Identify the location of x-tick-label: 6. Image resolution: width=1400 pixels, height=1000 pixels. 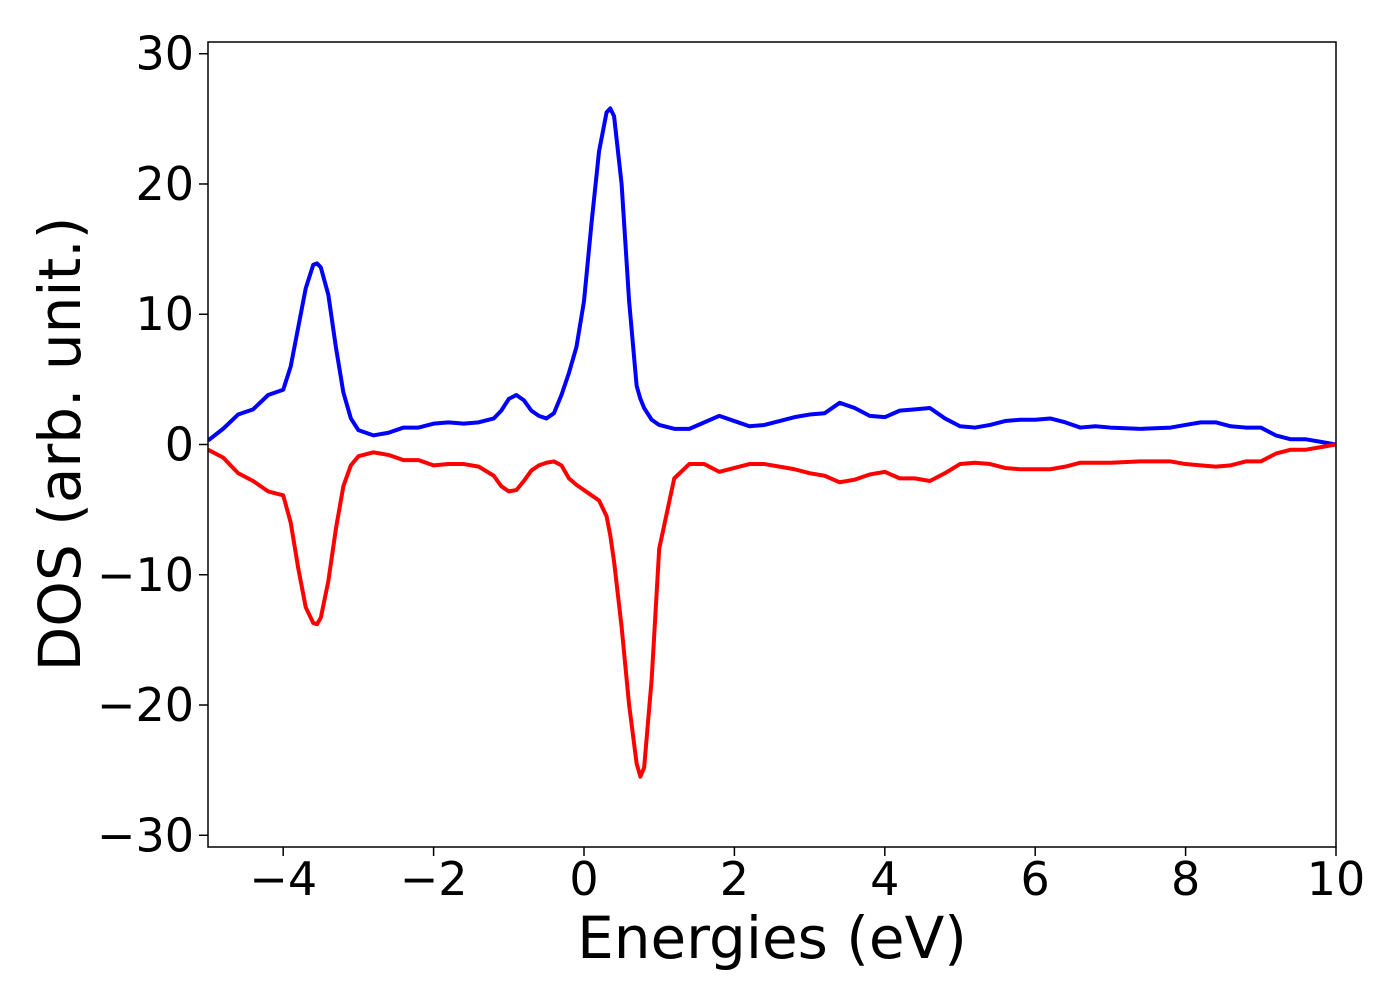
(1035, 879).